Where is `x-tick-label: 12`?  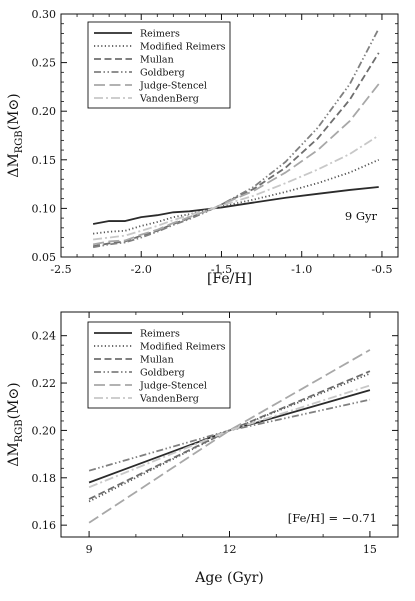 x-tick-label: 12 is located at coordinates (230, 549).